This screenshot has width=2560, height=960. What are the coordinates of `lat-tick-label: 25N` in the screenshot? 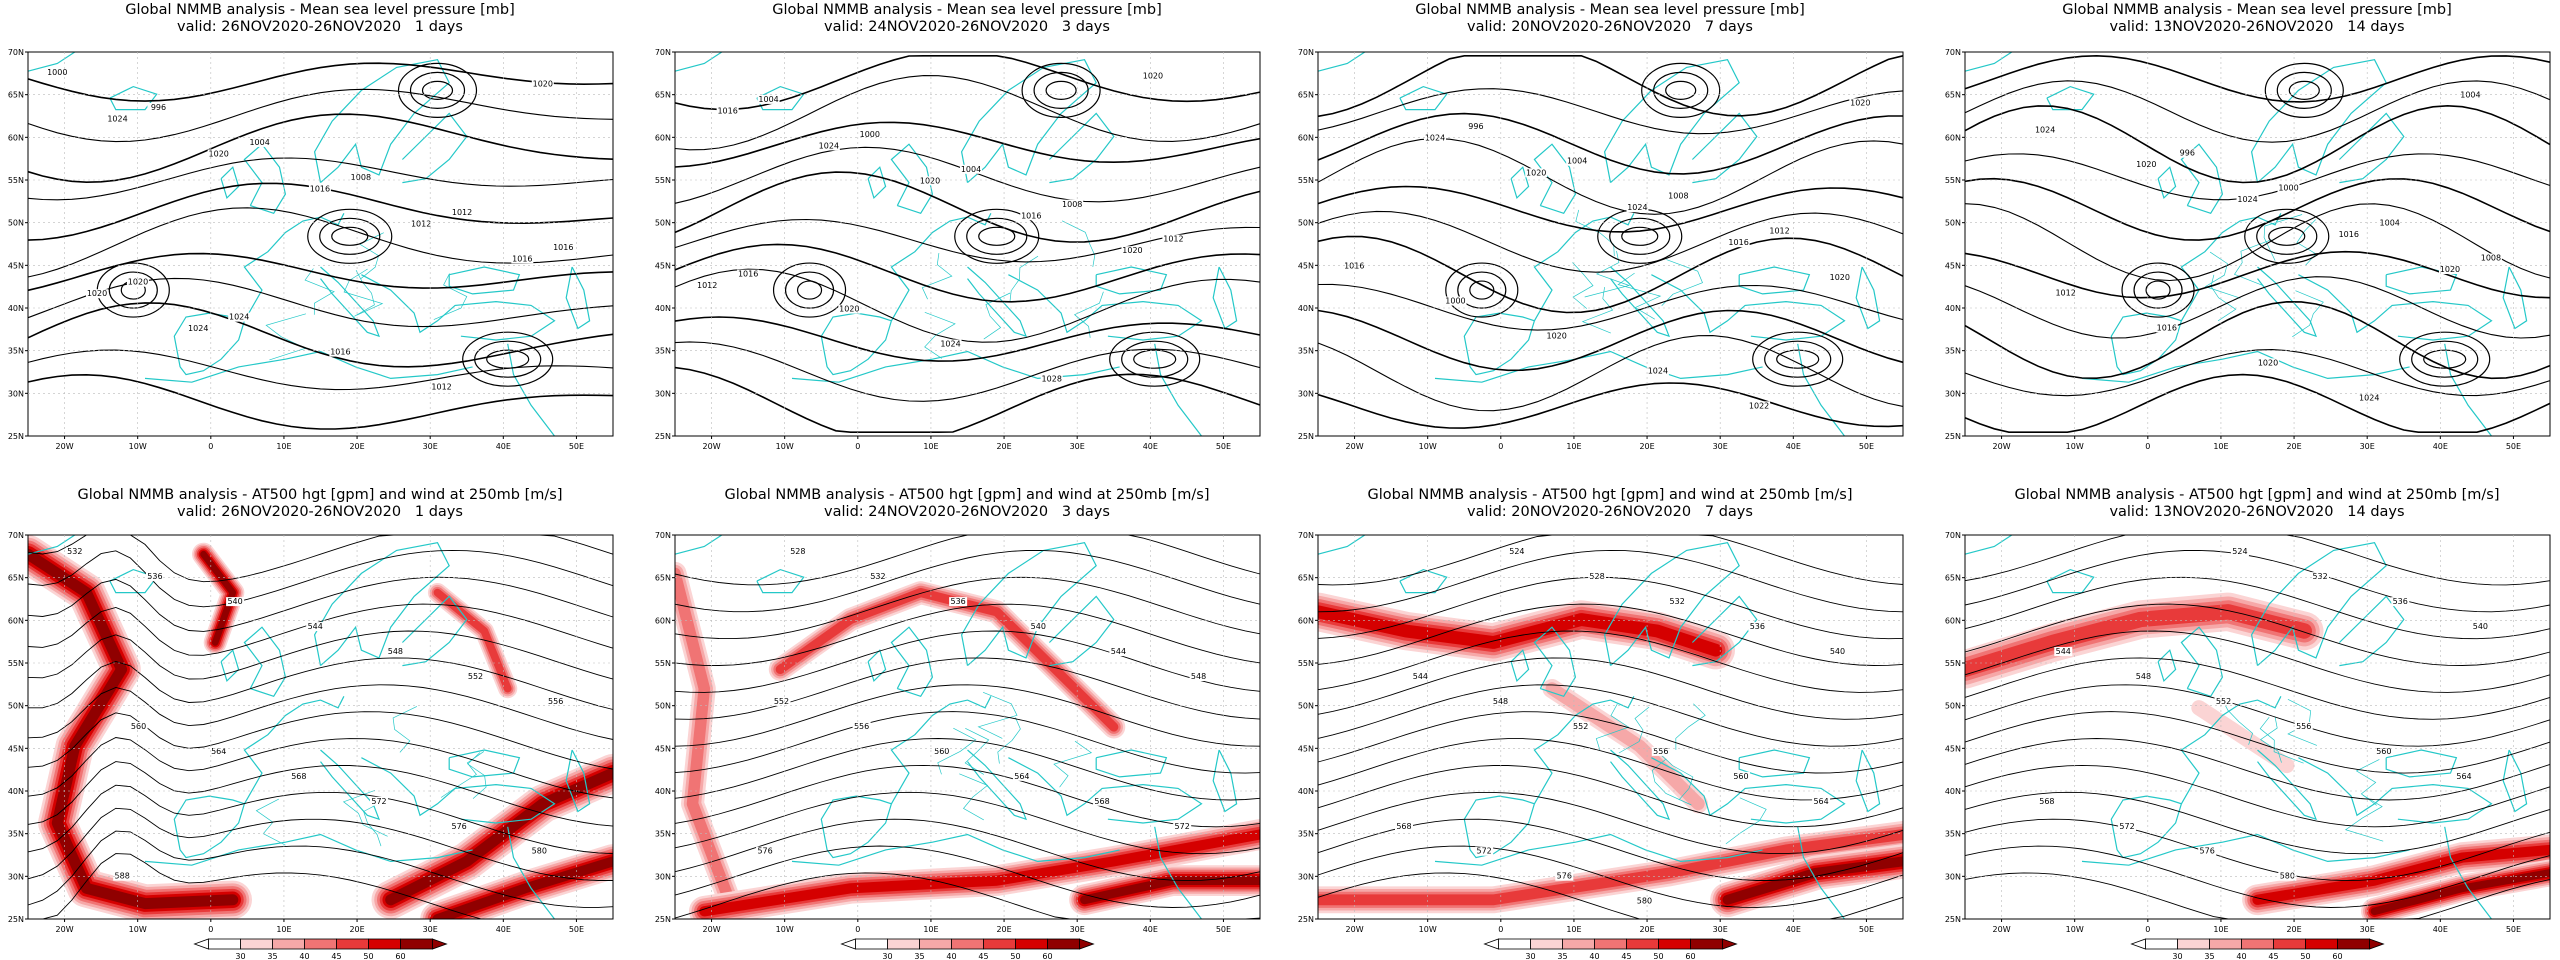 It's located at (1953, 919).